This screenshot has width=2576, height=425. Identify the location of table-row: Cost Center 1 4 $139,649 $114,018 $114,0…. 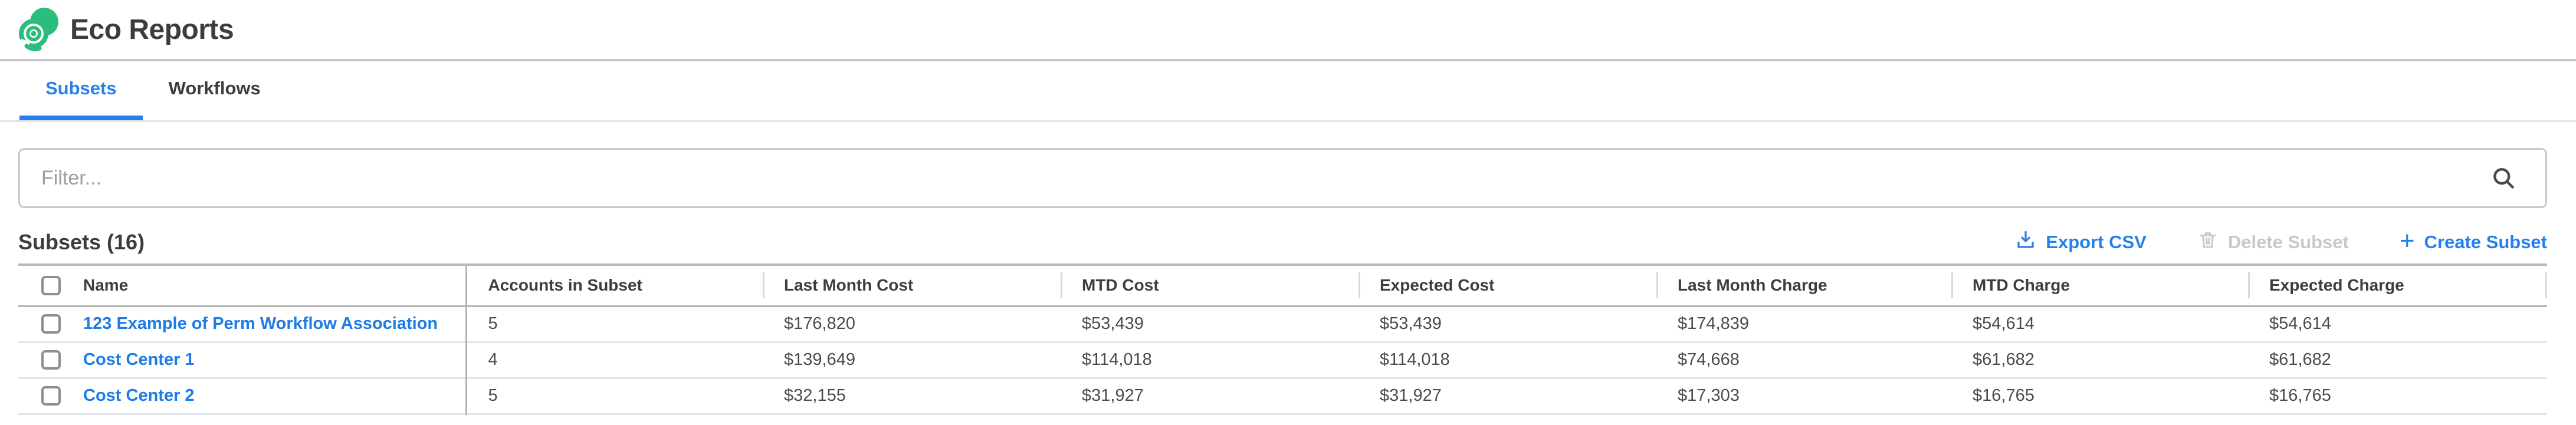
(1282, 360).